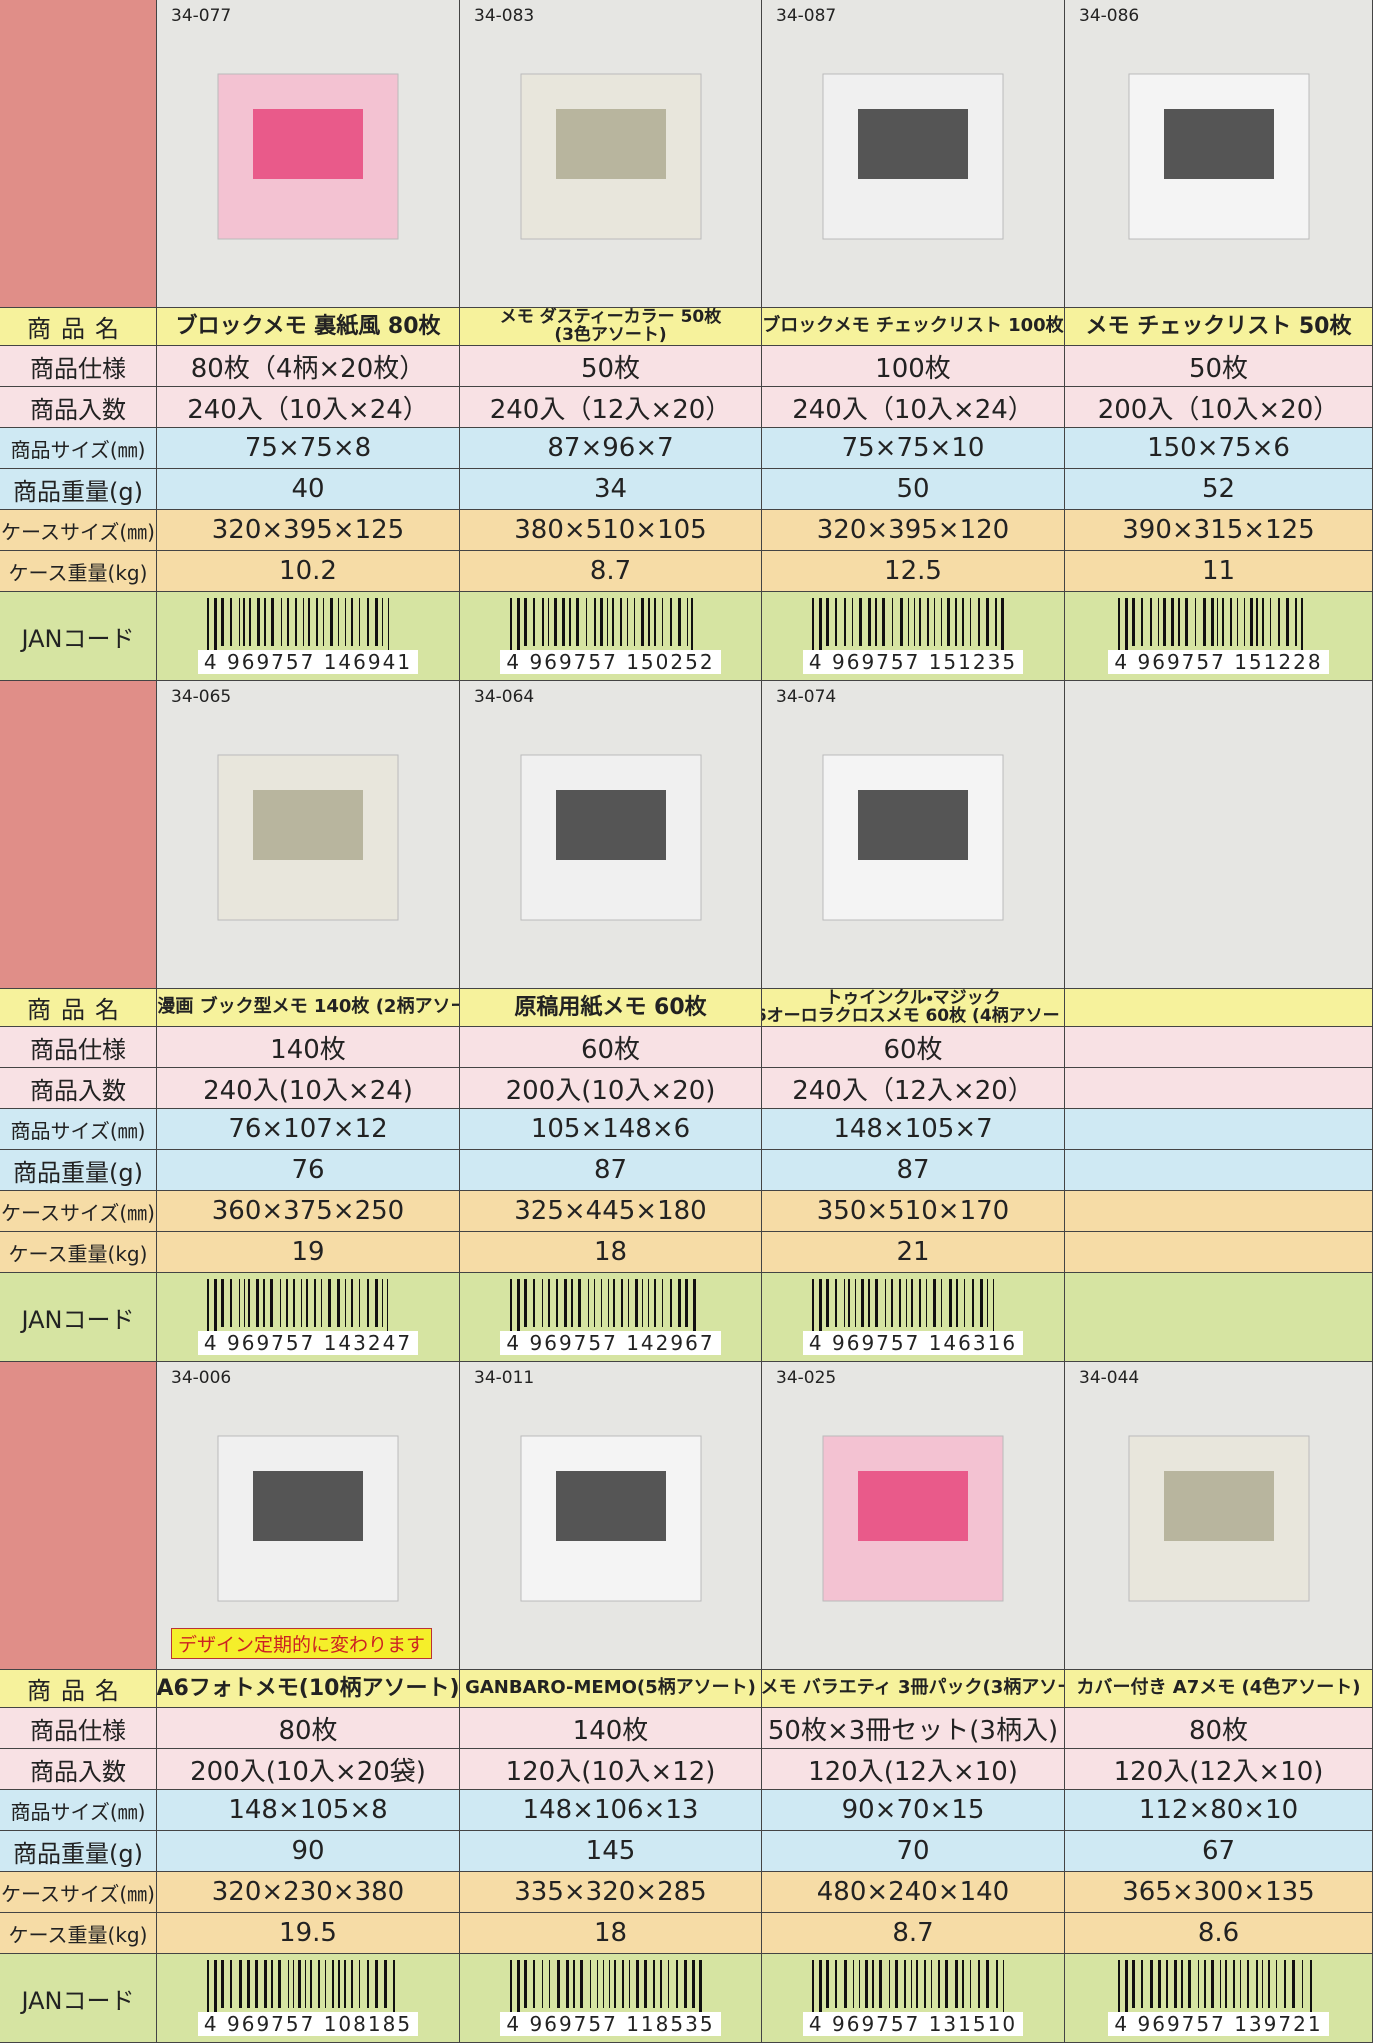 The image size is (1373, 2043). I want to click on name-line: A6フォトメモ(10柄アソート), so click(308, 1688).